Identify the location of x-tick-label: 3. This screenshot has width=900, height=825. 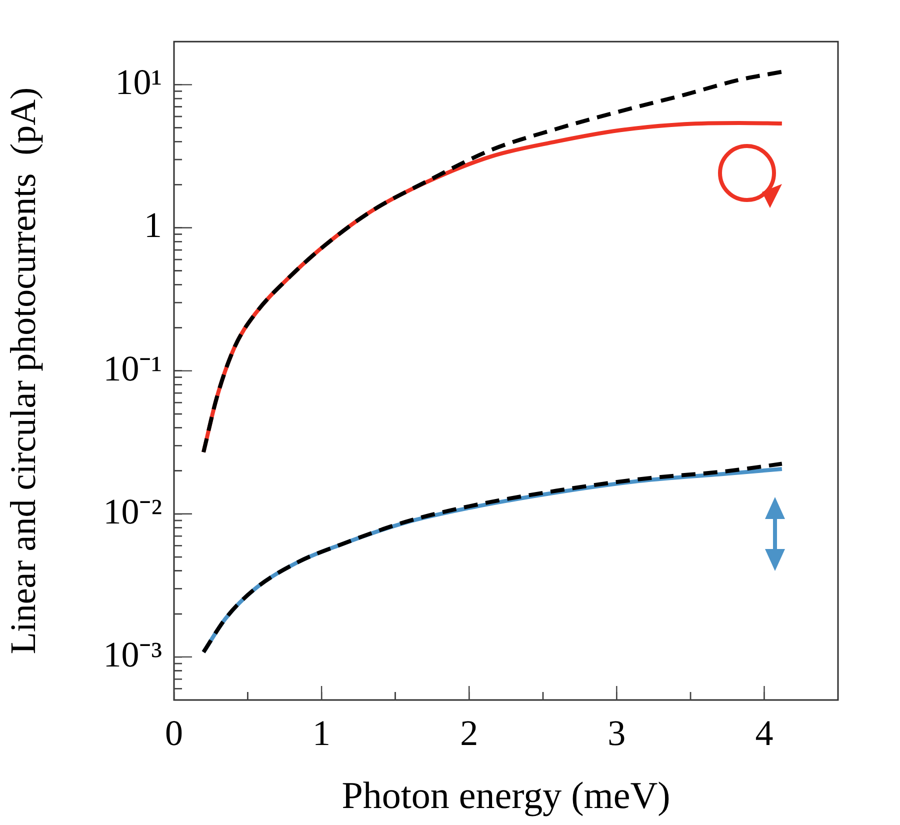
(617, 733).